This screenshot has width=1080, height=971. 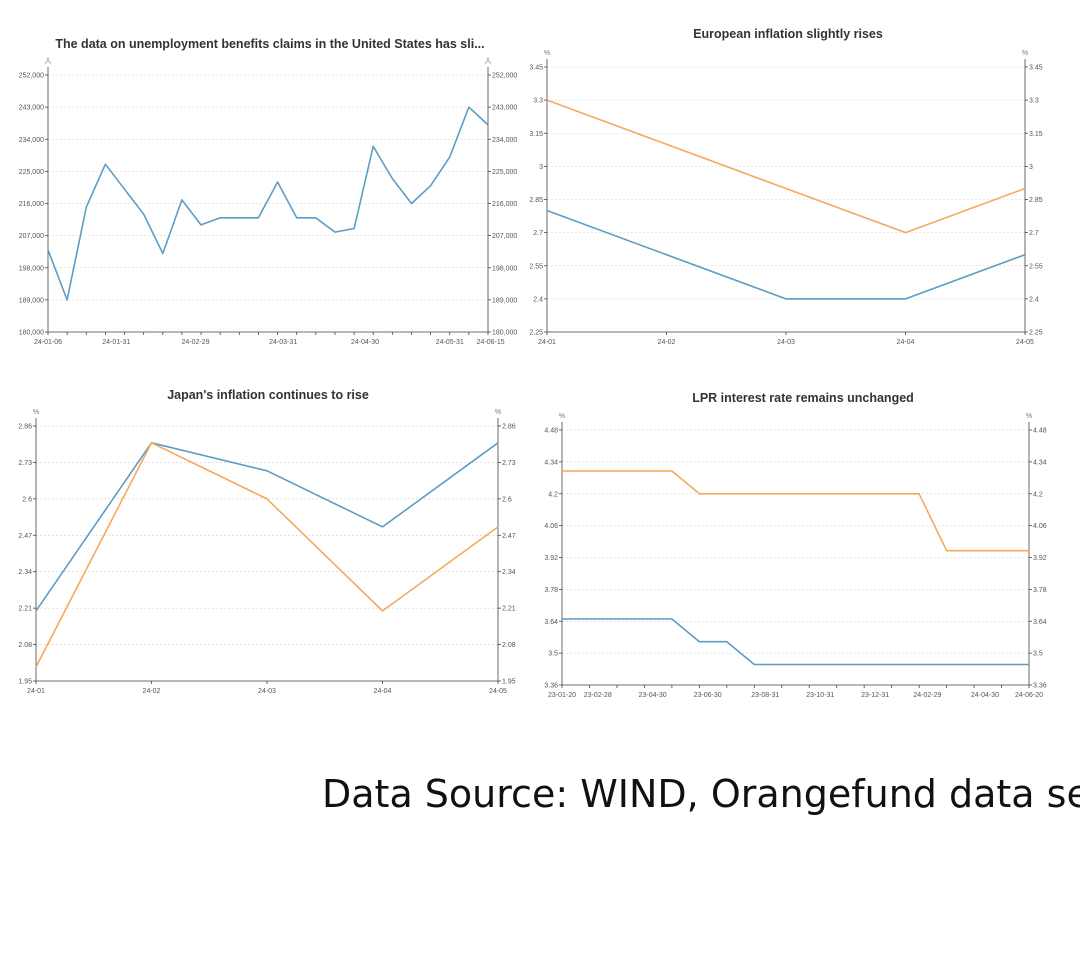 I want to click on y-tick-label-left: 3.64, so click(x=551, y=622).